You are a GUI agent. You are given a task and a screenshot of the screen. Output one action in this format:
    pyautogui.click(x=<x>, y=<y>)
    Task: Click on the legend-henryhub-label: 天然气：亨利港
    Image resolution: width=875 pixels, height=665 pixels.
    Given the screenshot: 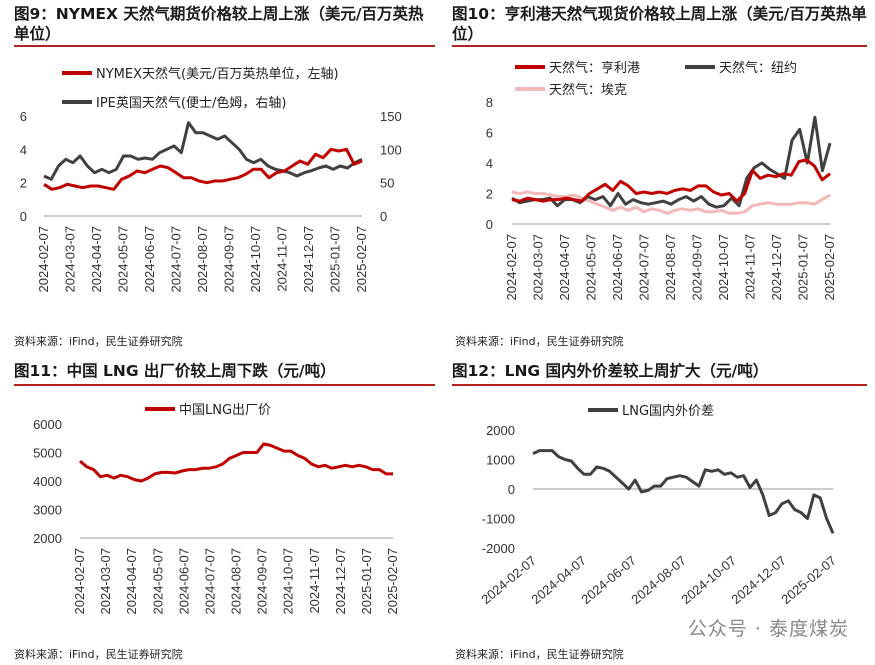 What is the action you would take?
    pyautogui.click(x=594, y=68)
    